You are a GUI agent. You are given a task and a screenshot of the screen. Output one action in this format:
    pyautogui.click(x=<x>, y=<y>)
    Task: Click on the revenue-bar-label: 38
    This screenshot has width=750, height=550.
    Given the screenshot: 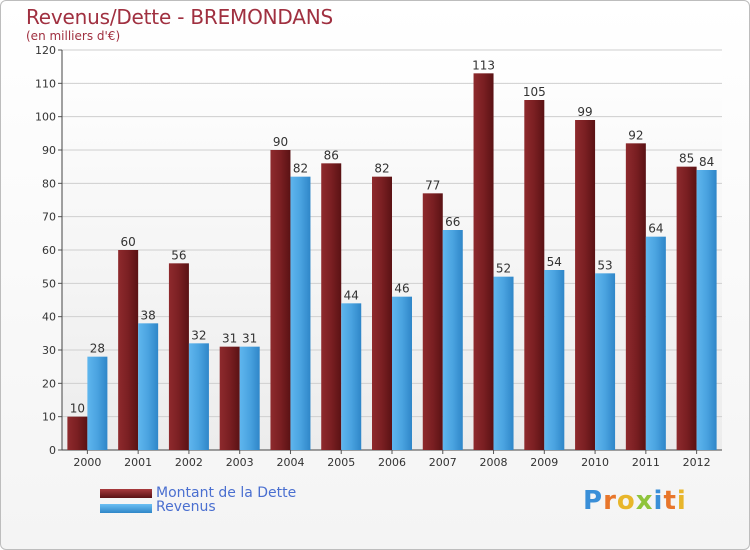 What is the action you would take?
    pyautogui.click(x=148, y=315)
    